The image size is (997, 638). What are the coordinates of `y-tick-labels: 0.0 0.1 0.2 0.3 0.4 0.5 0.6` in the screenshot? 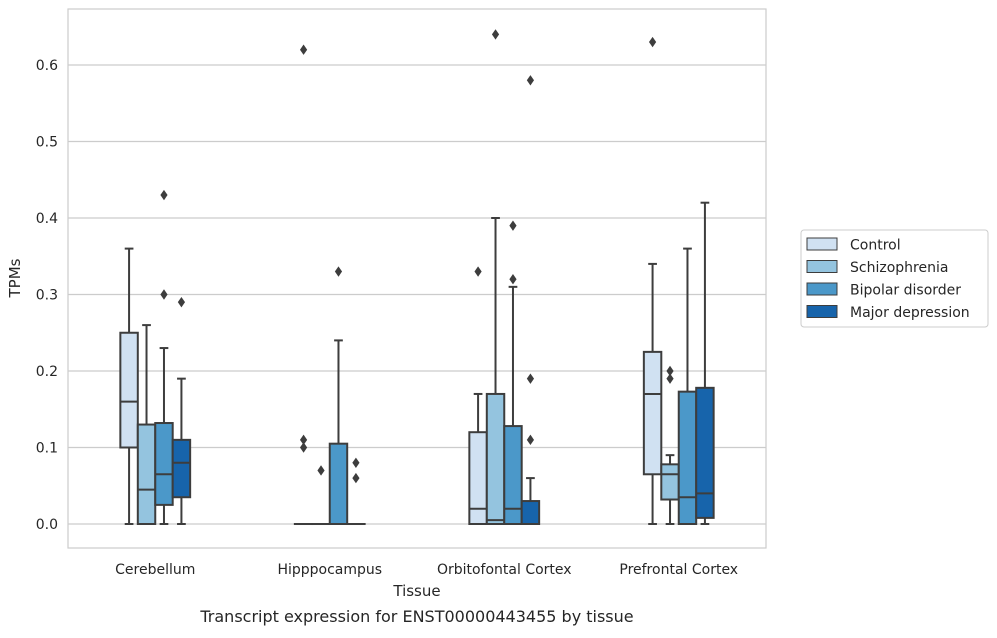 It's located at (47, 295).